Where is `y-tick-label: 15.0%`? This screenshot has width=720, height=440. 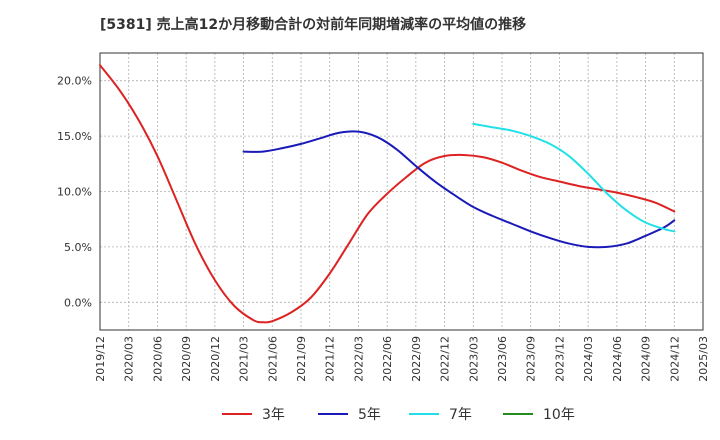 y-tick-label: 15.0% is located at coordinates (74, 136).